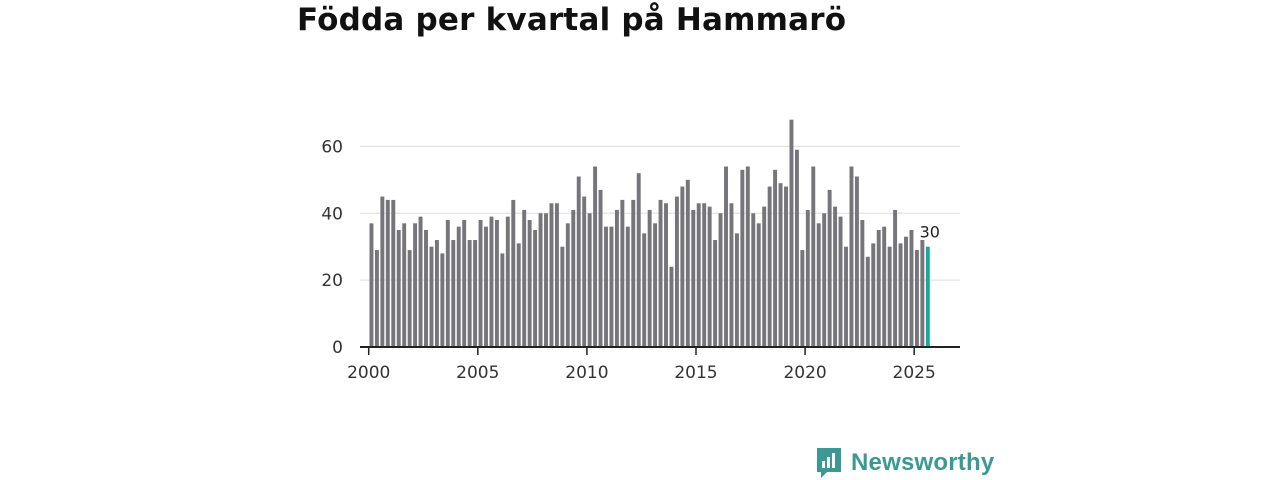 Image resolution: width=1280 pixels, height=480 pixels. Describe the element at coordinates (695, 373) in the screenshot. I see `x-tick-label: 2015` at that location.